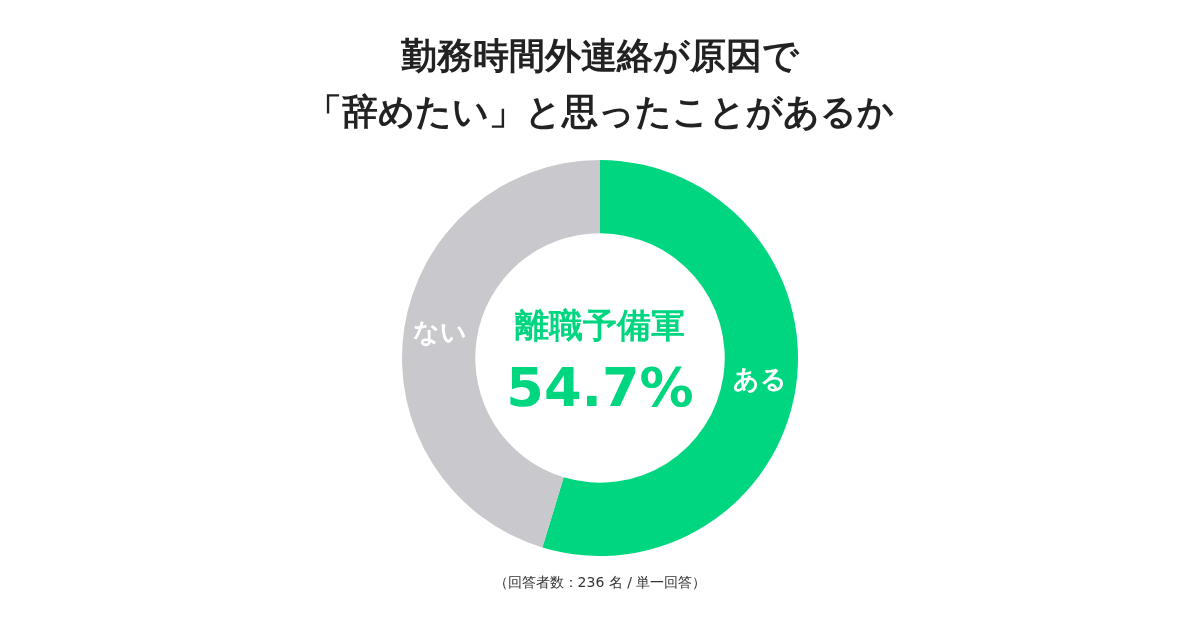 This screenshot has height=630, width=1200. I want to click on text: 54.7%, so click(600, 388).